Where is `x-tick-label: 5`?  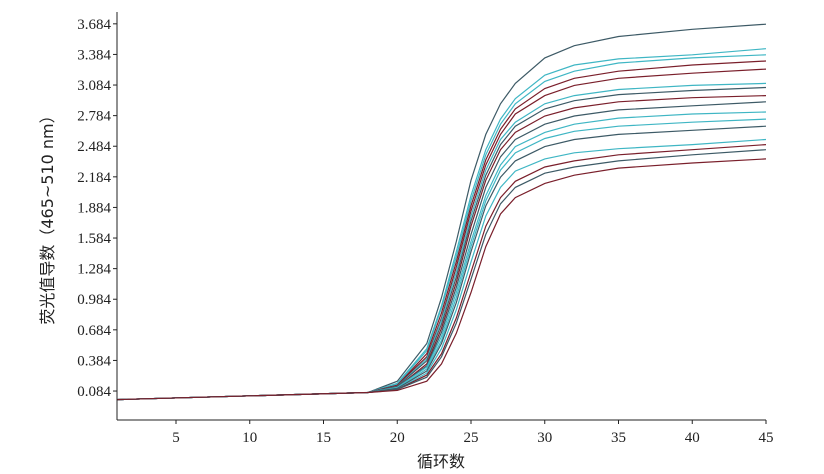
x-tick-label: 5 is located at coordinates (176, 438).